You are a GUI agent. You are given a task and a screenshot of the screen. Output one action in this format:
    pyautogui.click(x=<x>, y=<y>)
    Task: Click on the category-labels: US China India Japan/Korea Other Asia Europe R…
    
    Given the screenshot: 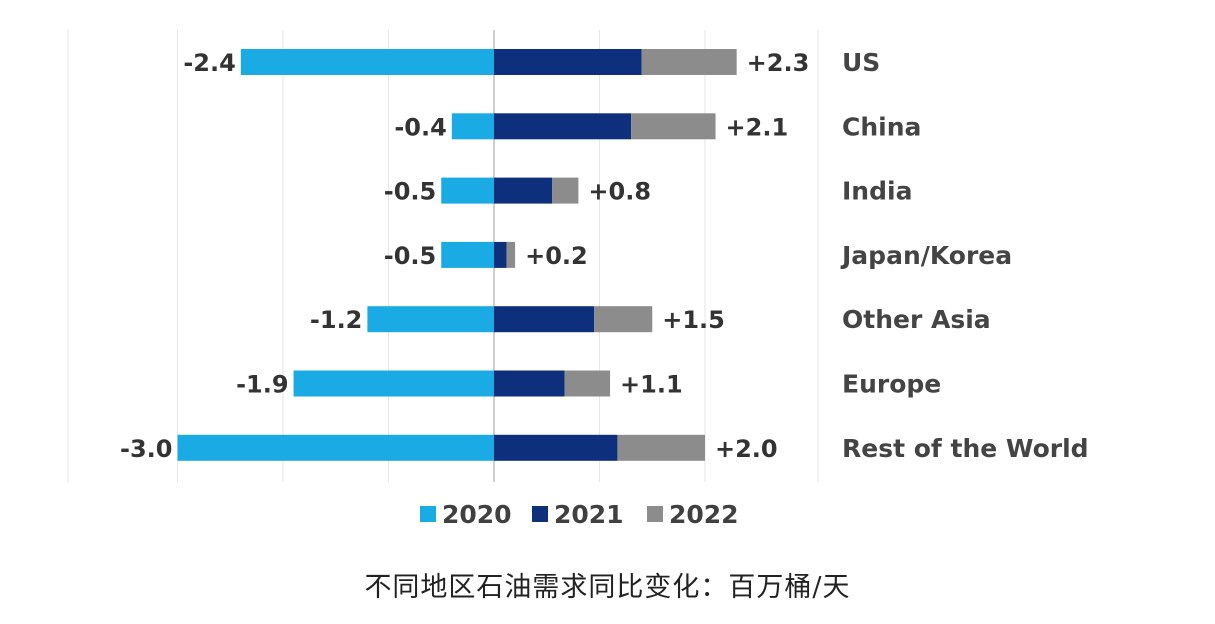 What is the action you would take?
    pyautogui.click(x=964, y=255)
    